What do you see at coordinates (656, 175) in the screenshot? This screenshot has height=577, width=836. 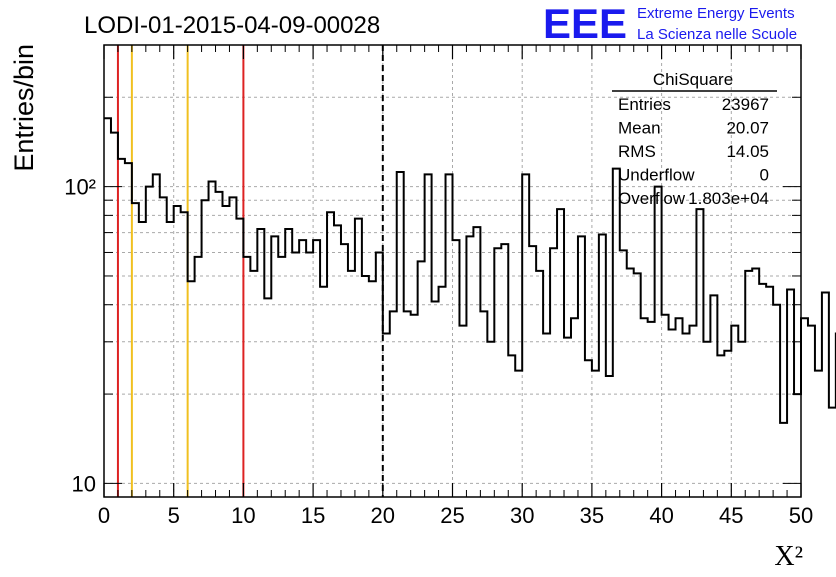 I see `stats-label: Underflow` at bounding box center [656, 175].